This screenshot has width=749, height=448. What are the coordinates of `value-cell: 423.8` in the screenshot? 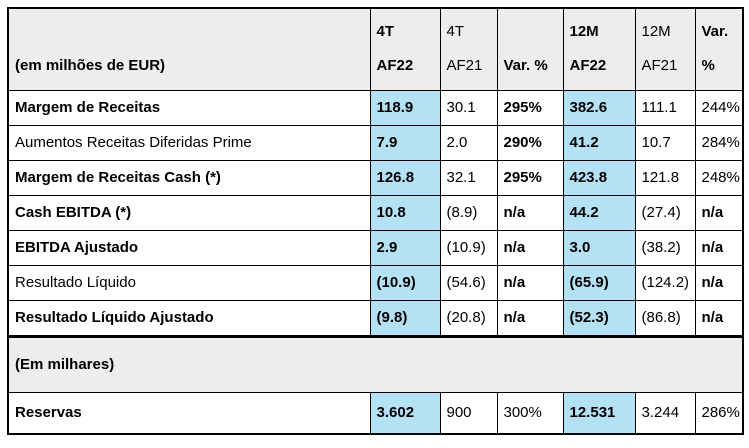 It's located at (599, 178).